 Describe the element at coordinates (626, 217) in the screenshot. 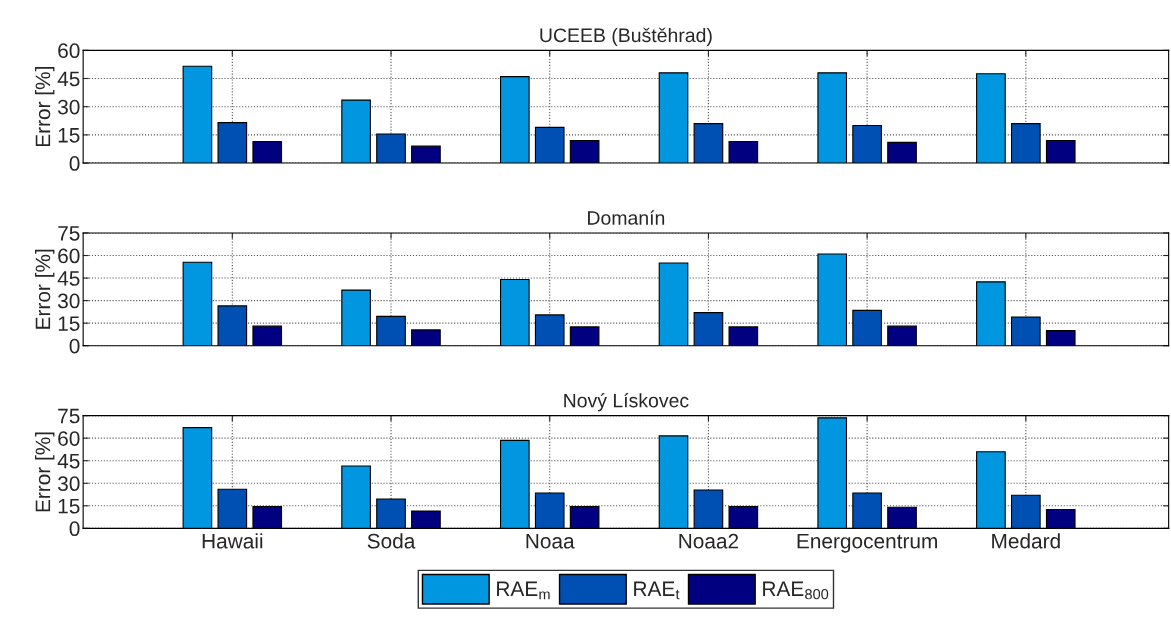

I see `chart-title: Domanín` at that location.